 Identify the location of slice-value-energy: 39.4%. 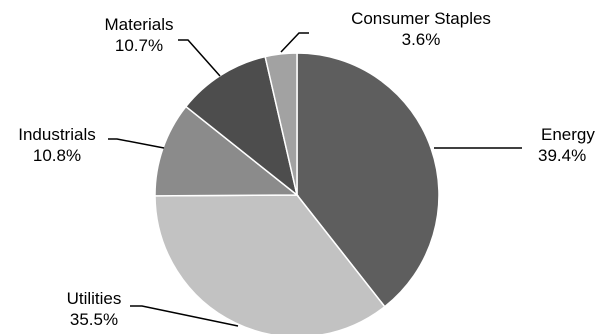
(562, 155).